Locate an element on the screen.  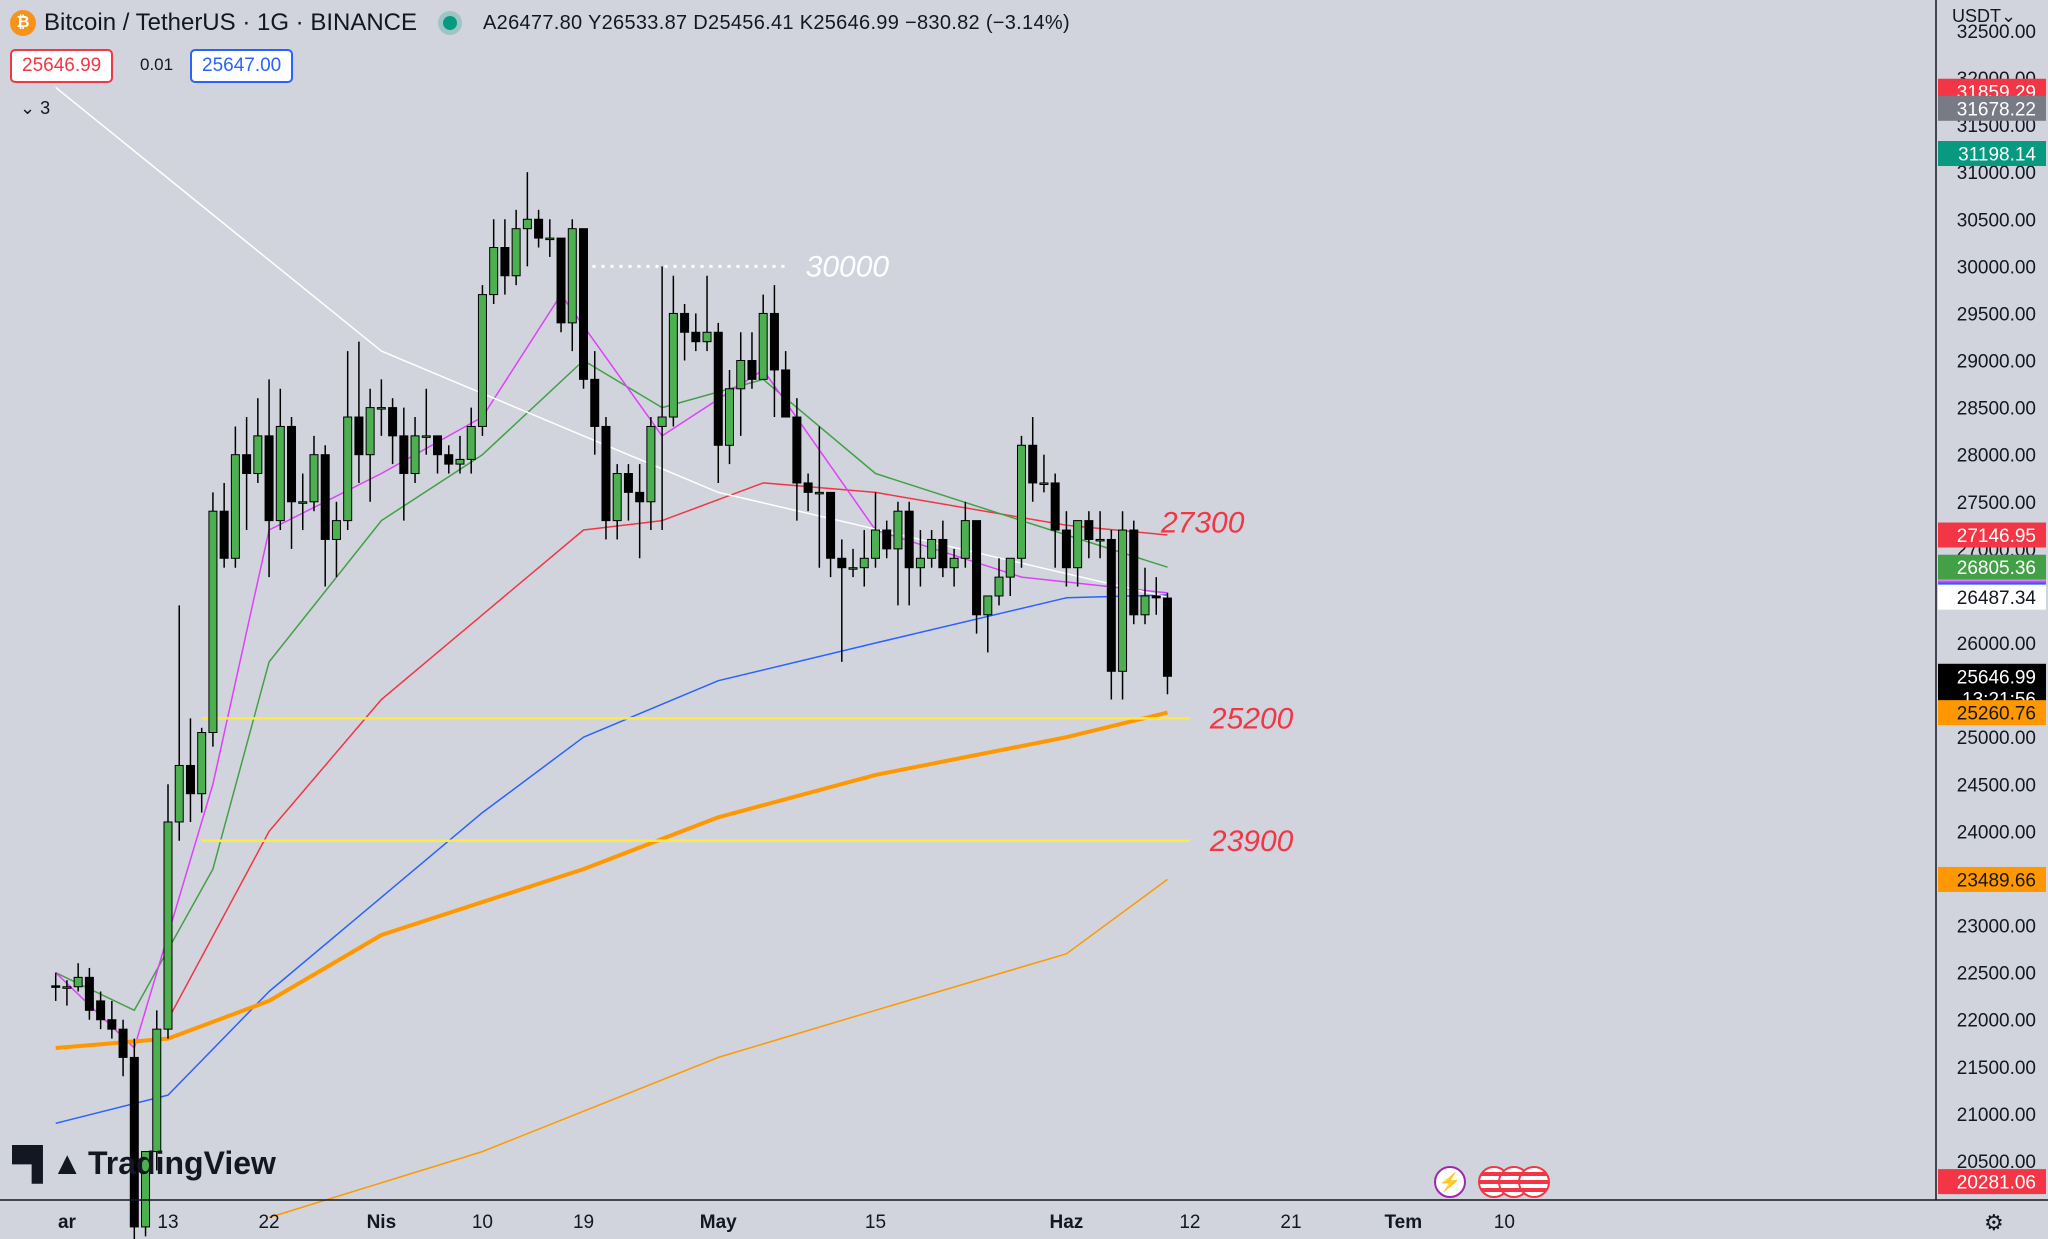
x-tick-label: 15 is located at coordinates (875, 1222).